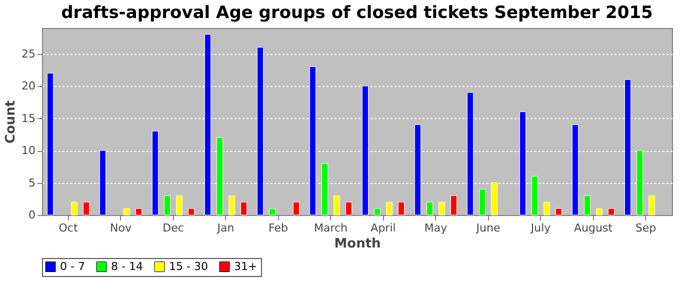 The image size is (700, 300). I want to click on x-tick-label: April, so click(383, 228).